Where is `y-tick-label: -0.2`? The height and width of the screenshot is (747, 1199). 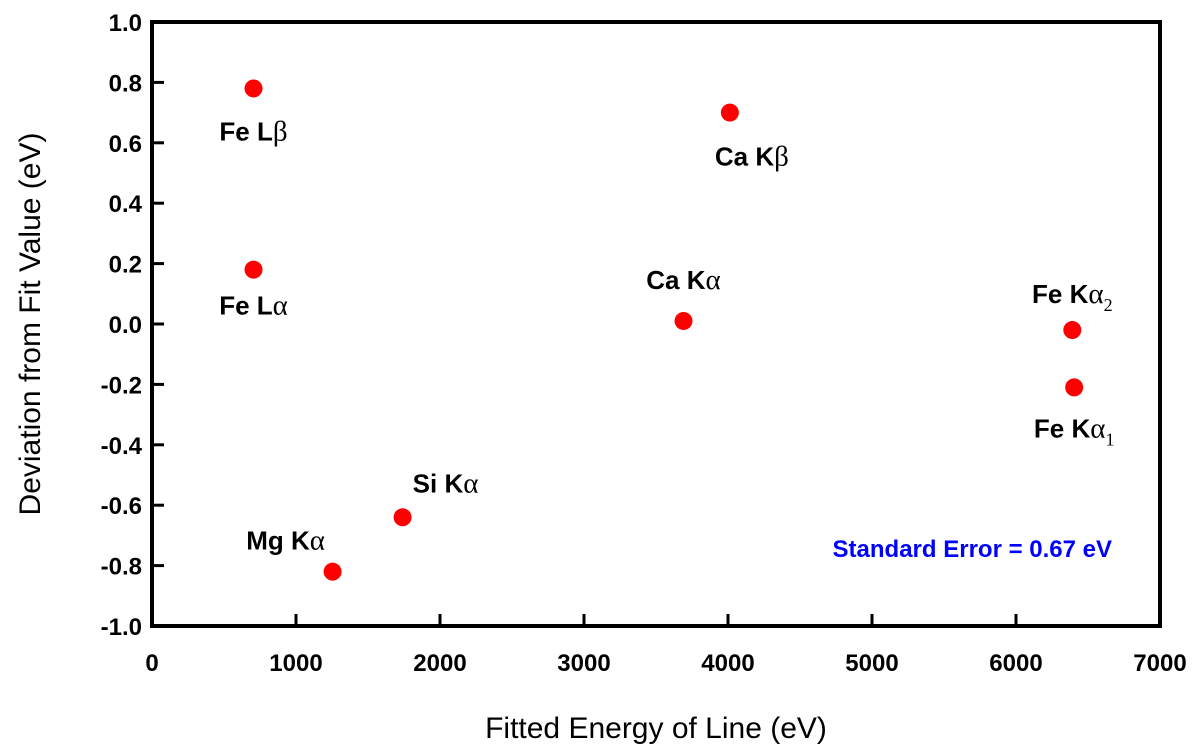 y-tick-label: -0.2 is located at coordinates (121, 385).